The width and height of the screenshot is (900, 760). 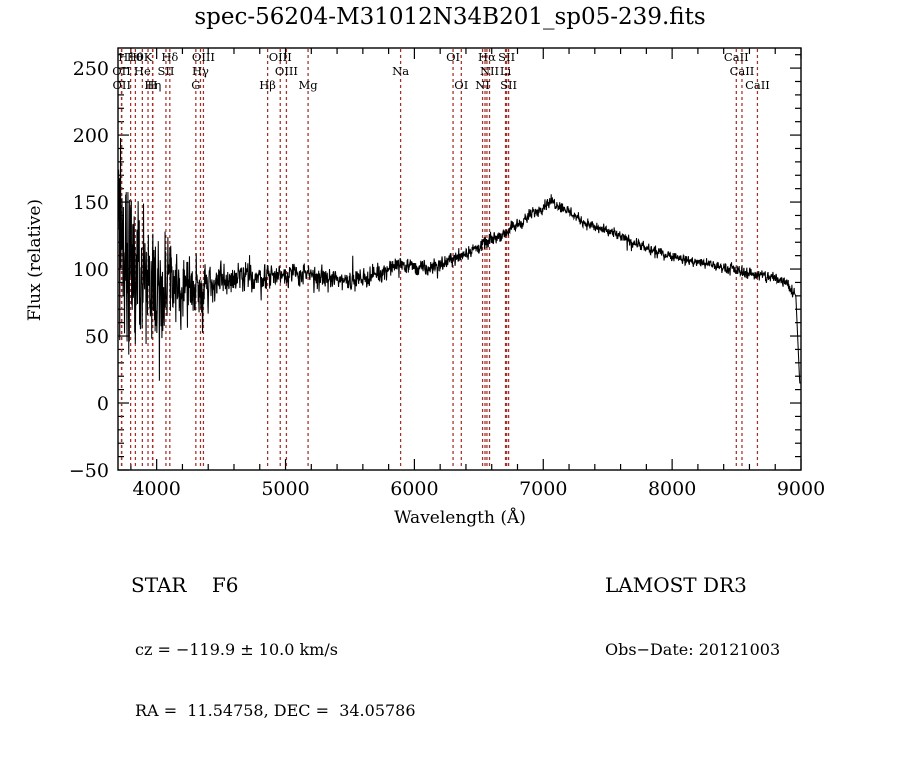 What do you see at coordinates (148, 57) in the screenshot?
I see `spectral-line-label: K` at bounding box center [148, 57].